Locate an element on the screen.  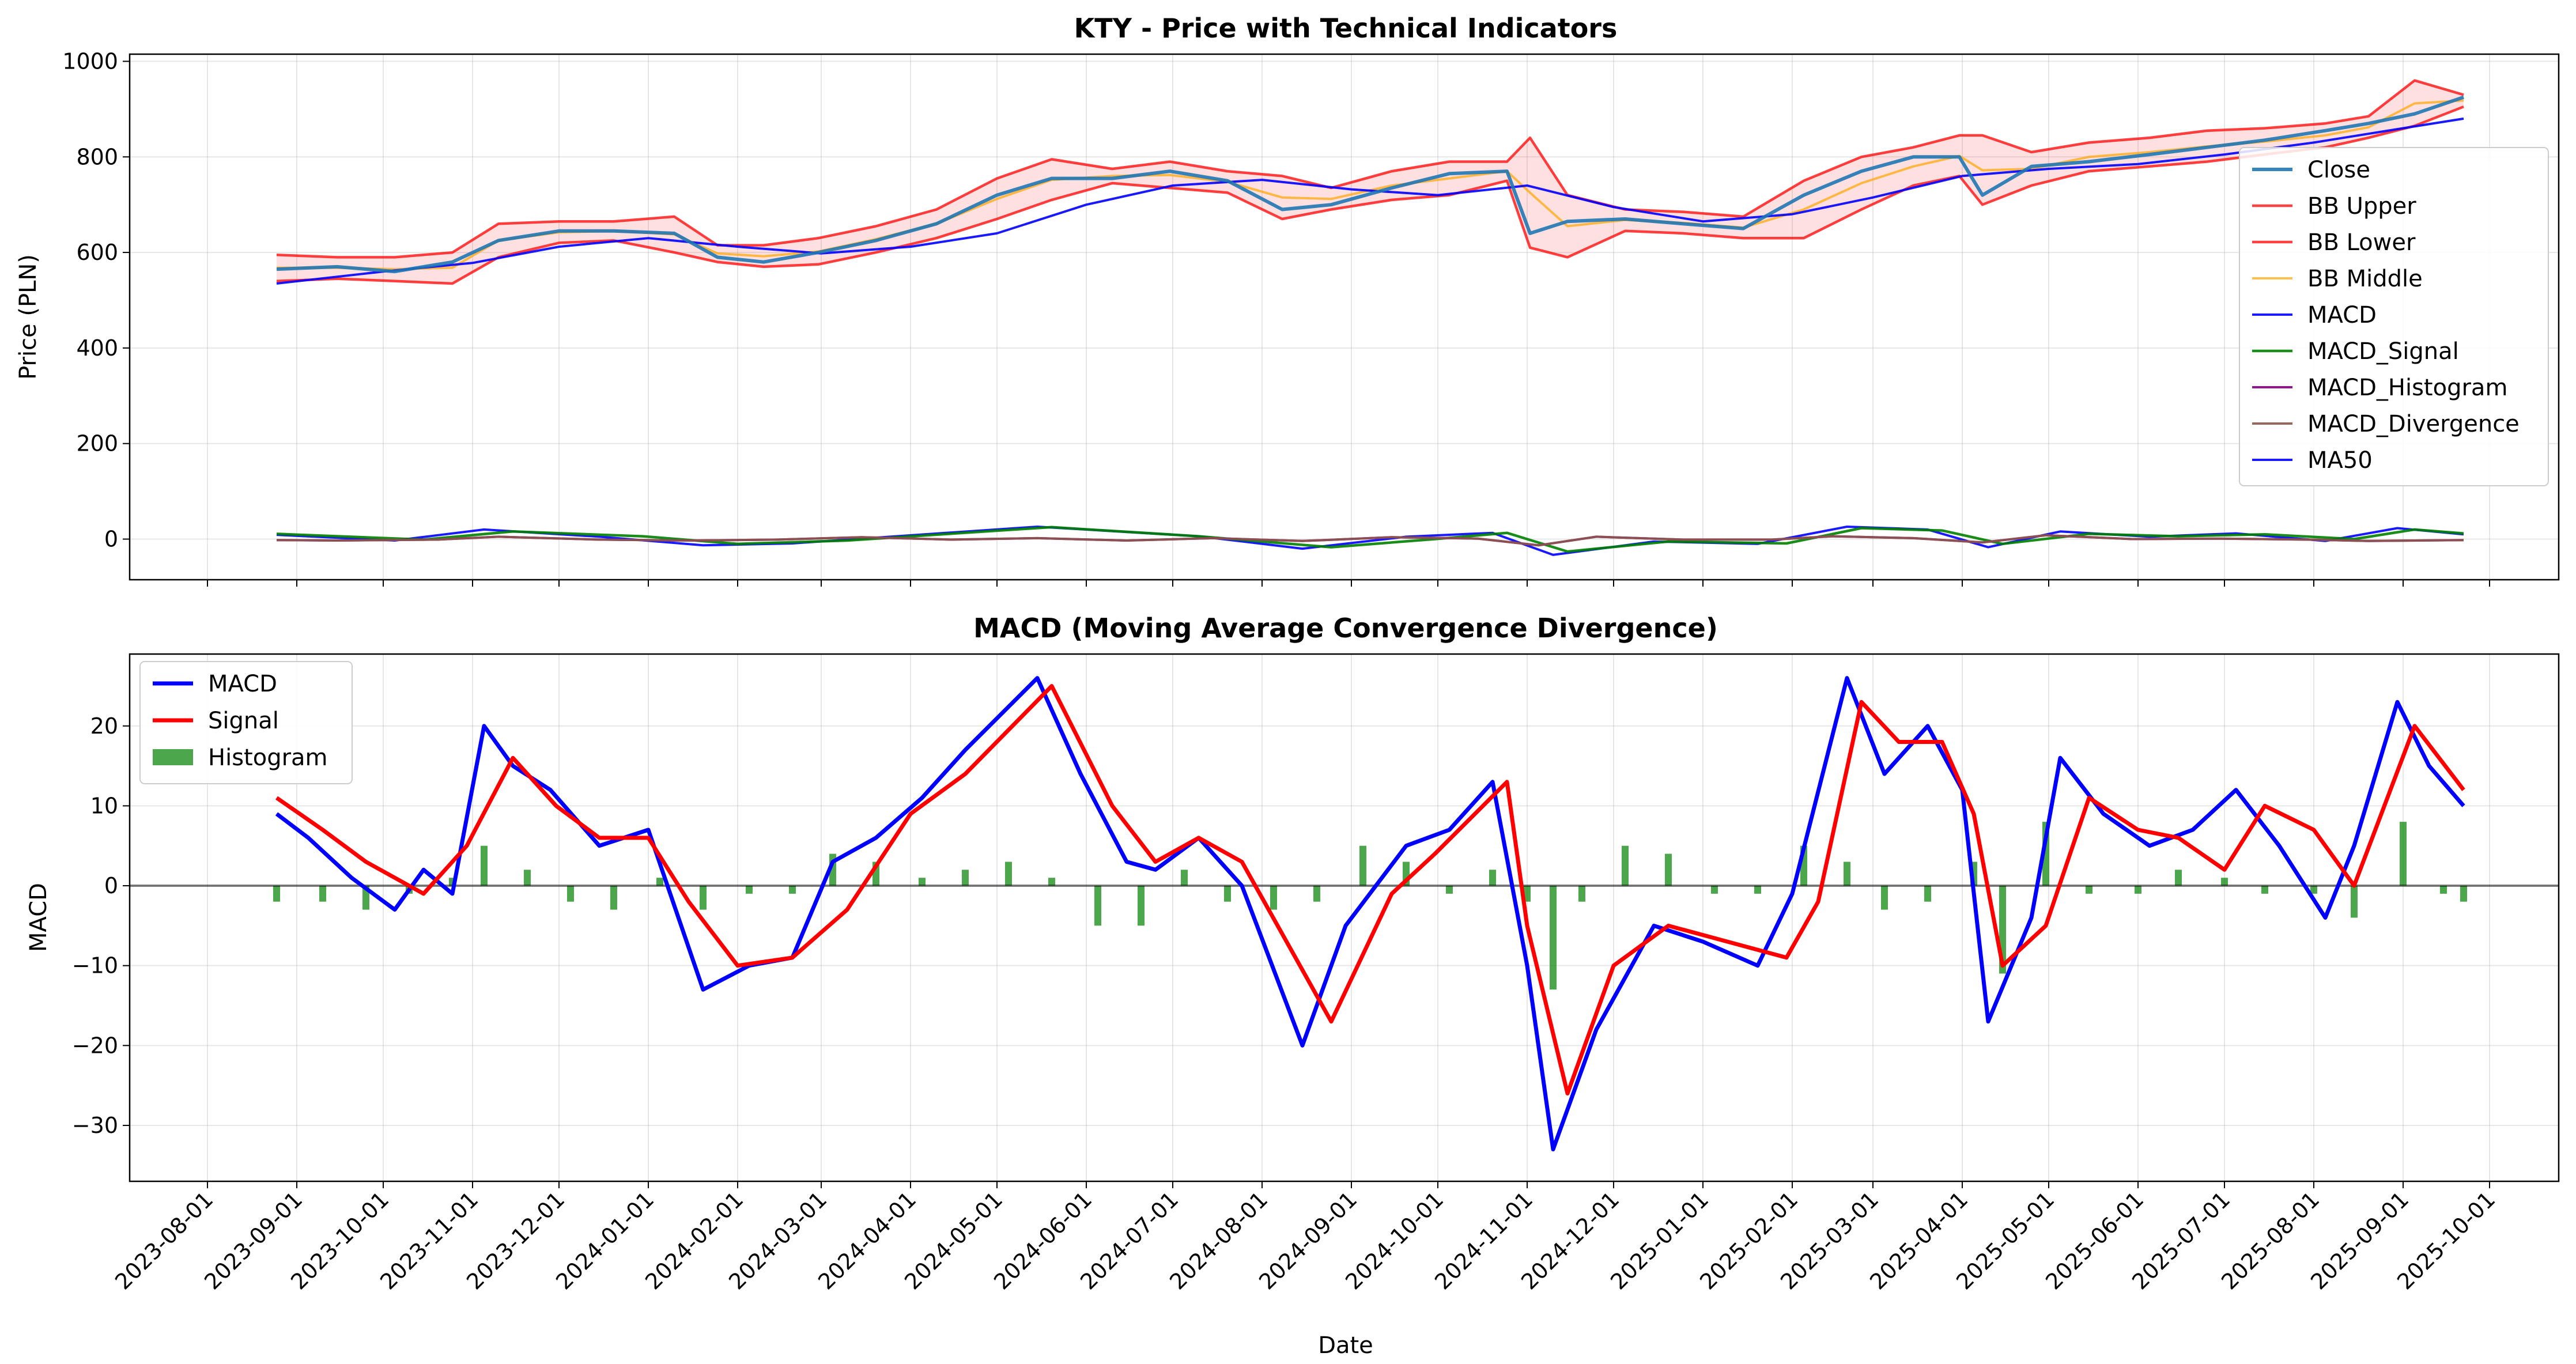
price-y-tick-label: 1000 is located at coordinates (90, 61).